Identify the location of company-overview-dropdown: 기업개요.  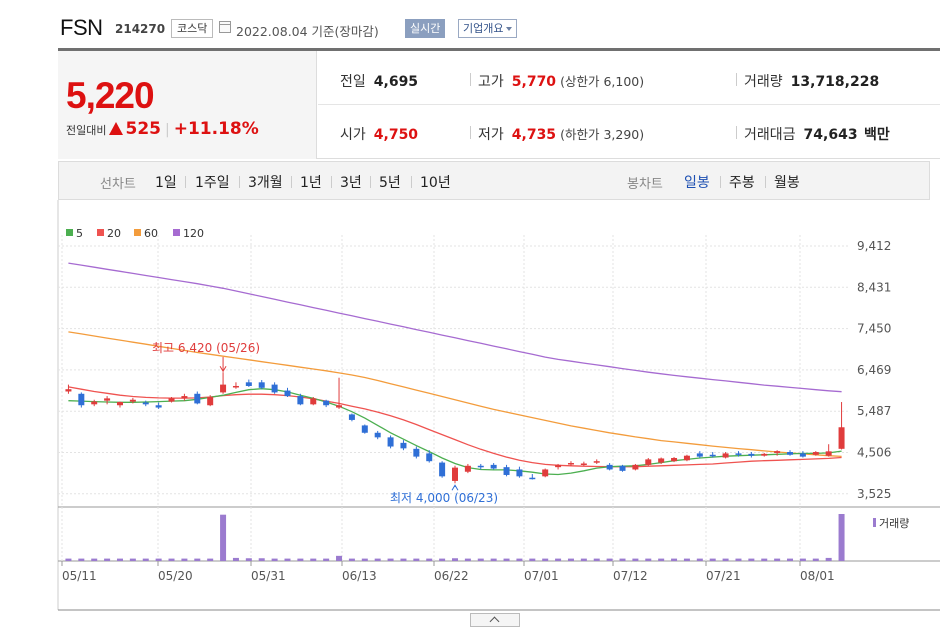
(488, 28).